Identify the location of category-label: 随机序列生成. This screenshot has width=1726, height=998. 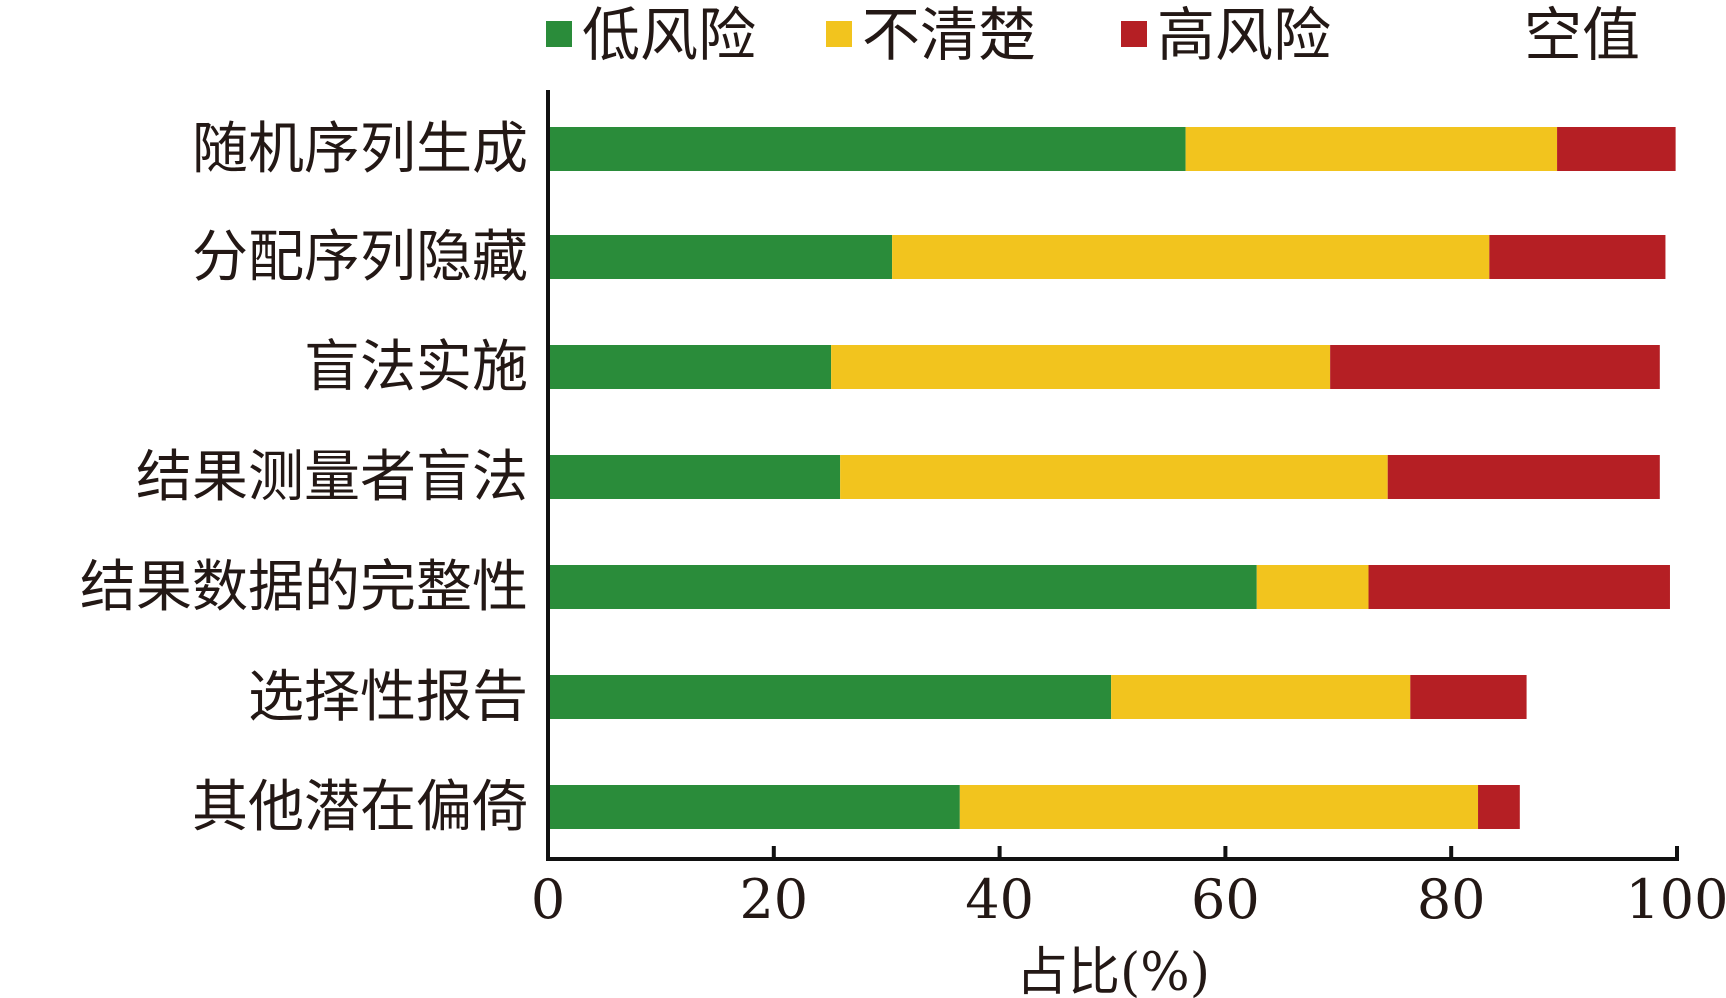
(360, 149).